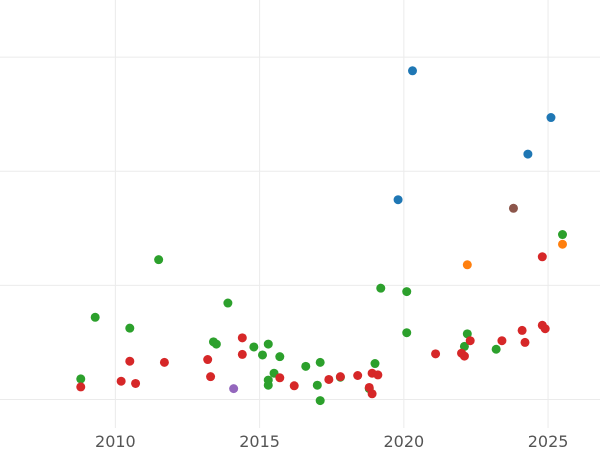  I want to click on x-tick-label-2010: 2010, so click(115, 441).